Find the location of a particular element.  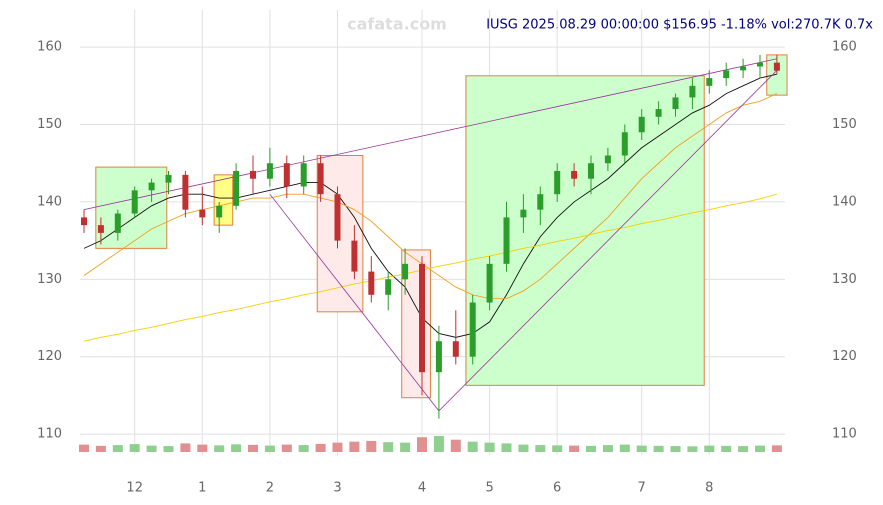

y-tick-label: 150 is located at coordinates (49, 124).